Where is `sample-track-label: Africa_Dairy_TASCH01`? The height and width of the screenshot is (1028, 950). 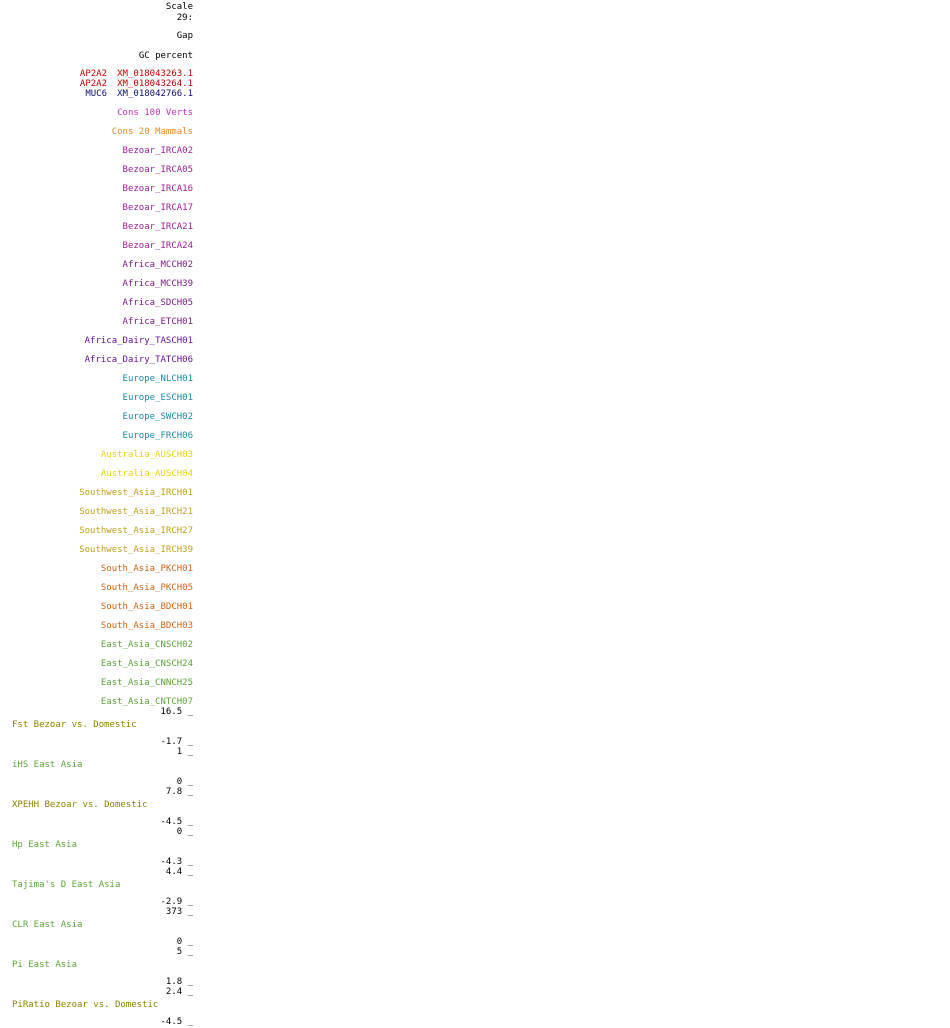 sample-track-label: Africa_Dairy_TASCH01 is located at coordinates (138, 341).